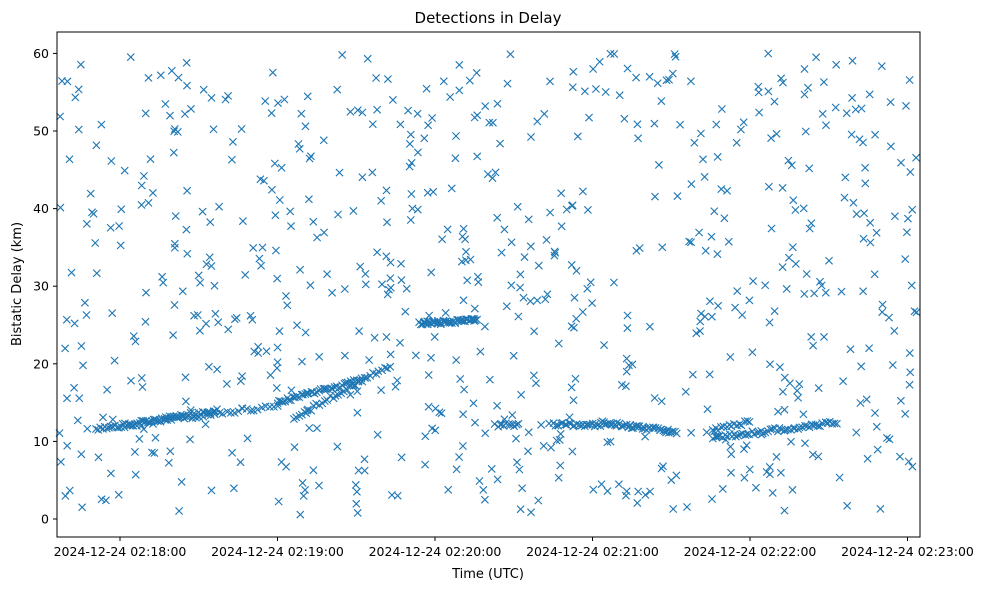  Describe the element at coordinates (488, 18) in the screenshot. I see `chart-title: Detections in Delay` at that location.